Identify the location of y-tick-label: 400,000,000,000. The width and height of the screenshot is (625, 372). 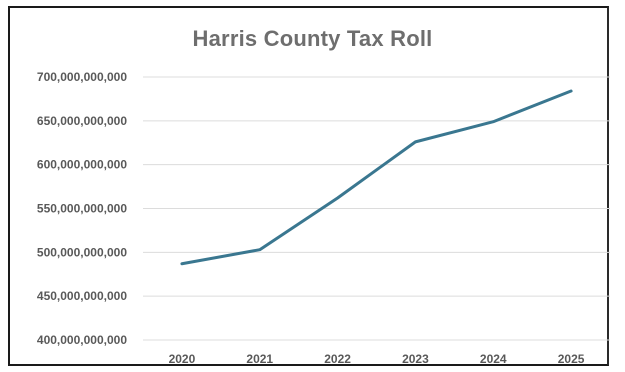
(82, 340).